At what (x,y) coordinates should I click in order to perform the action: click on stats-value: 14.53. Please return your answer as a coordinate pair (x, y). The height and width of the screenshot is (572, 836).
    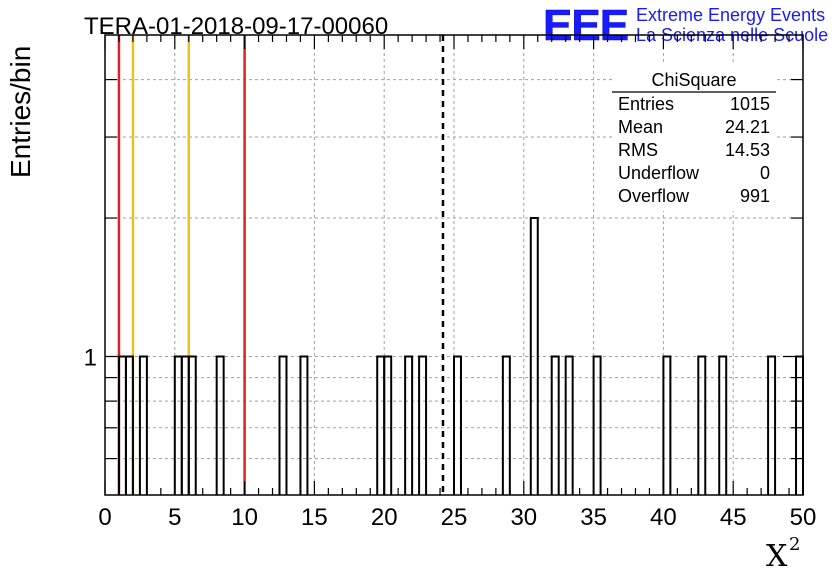
    Looking at the image, I should click on (747, 150).